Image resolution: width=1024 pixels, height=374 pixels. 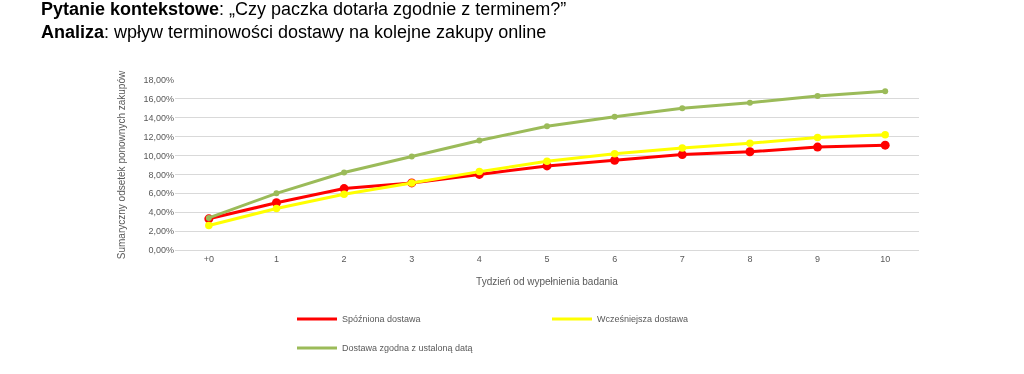 What do you see at coordinates (161, 212) in the screenshot?
I see `y-tick-label: 4,00%` at bounding box center [161, 212].